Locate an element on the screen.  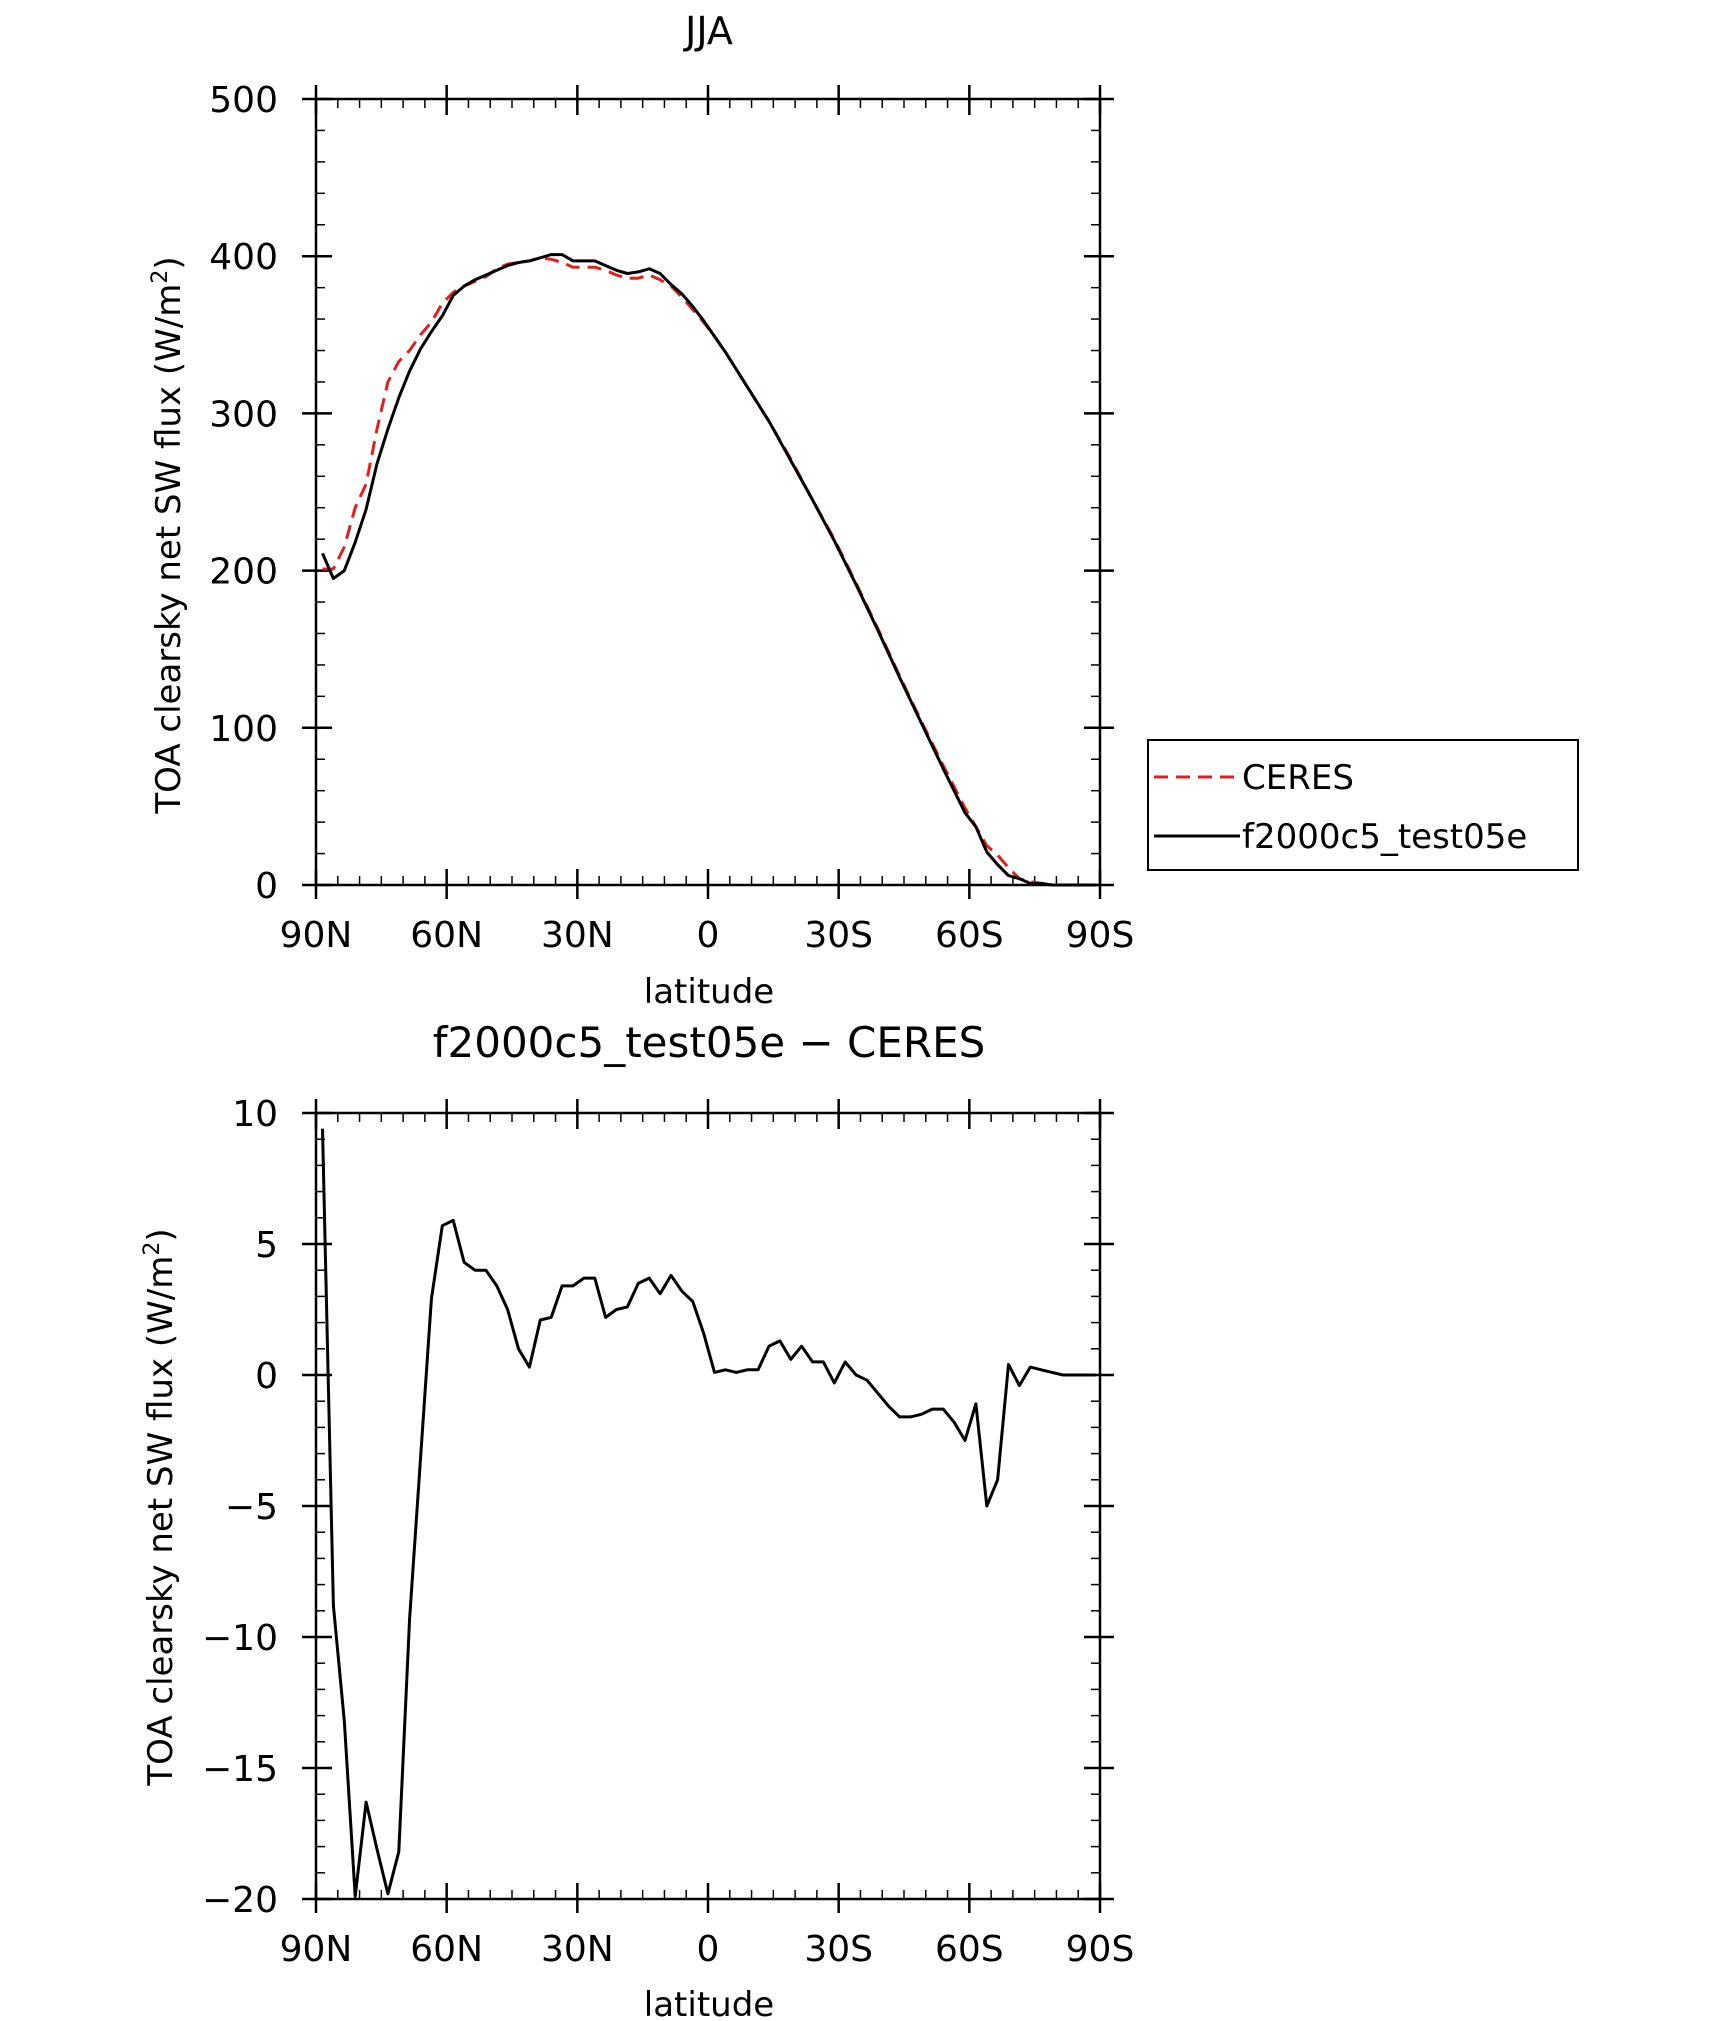
bottom-y-tick-label: −10 is located at coordinates (240, 1638).